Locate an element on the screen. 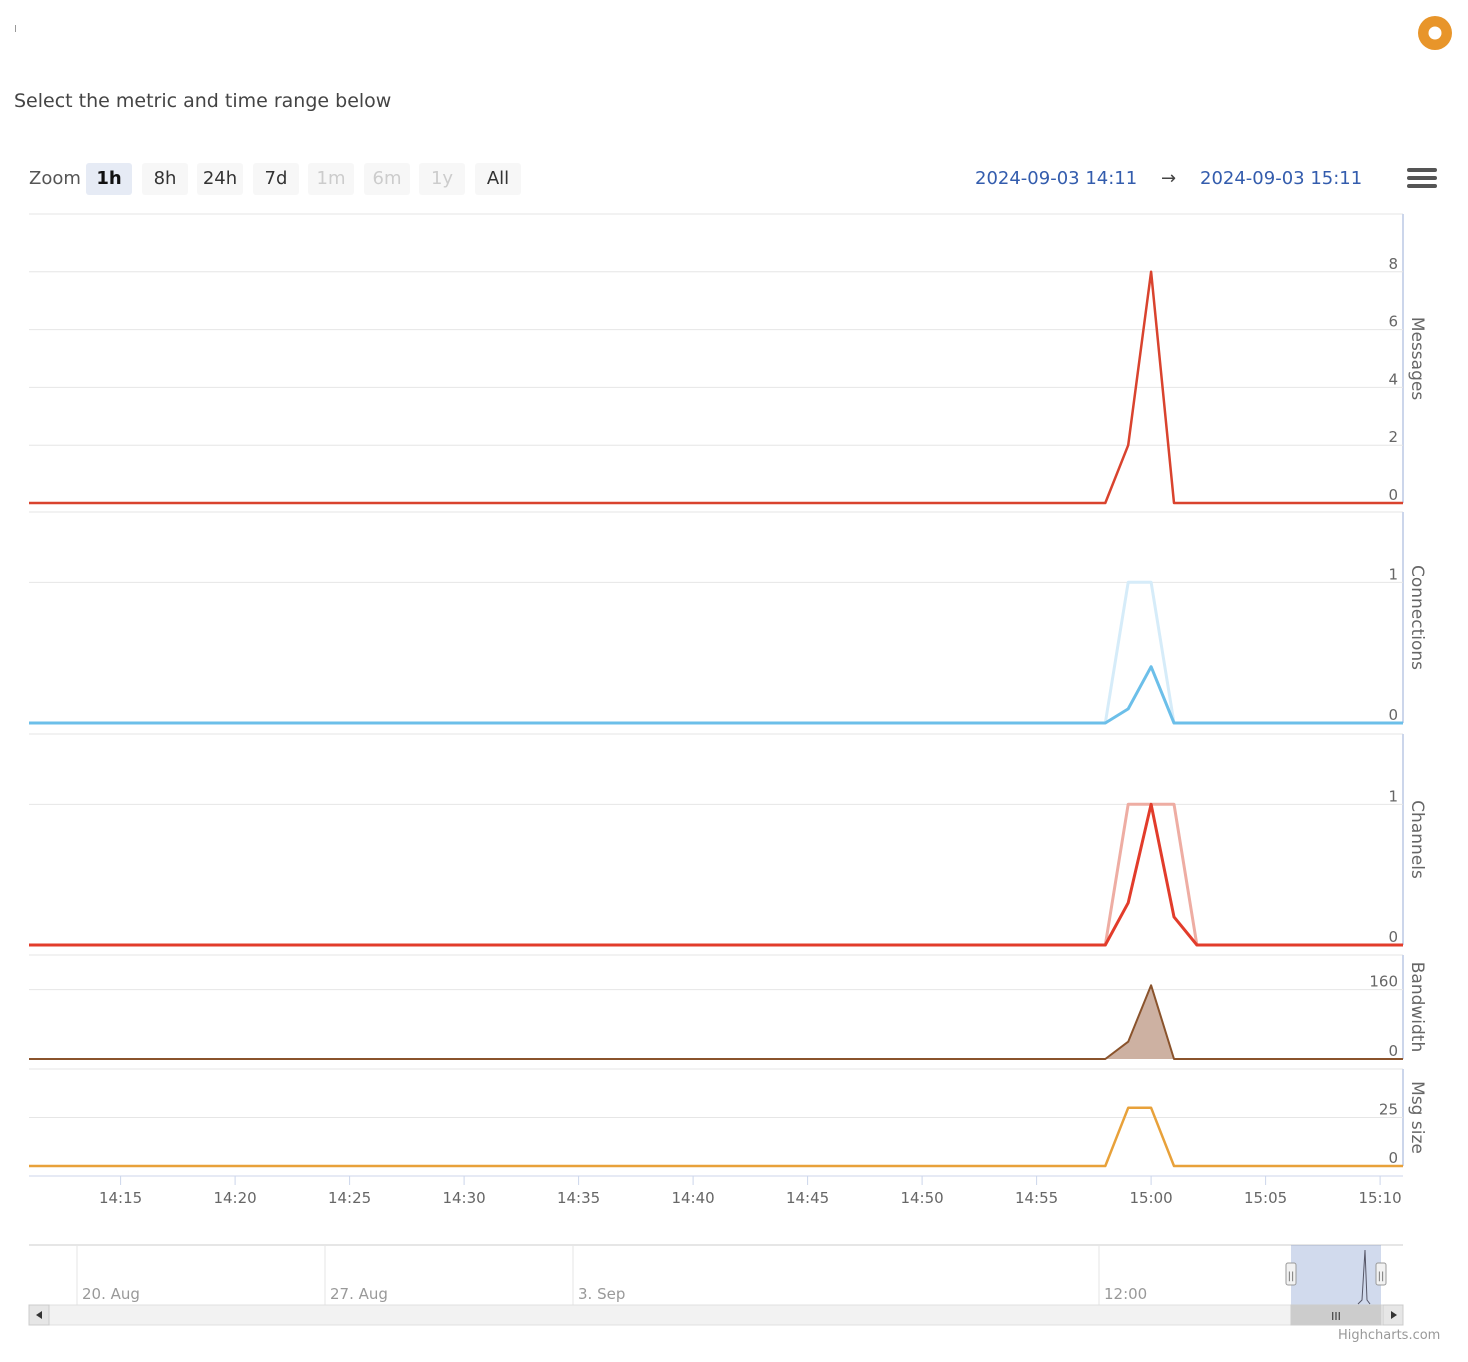 Image resolution: width=1468 pixels, height=1362 pixels. logo-inner-dot is located at coordinates (1435, 33).